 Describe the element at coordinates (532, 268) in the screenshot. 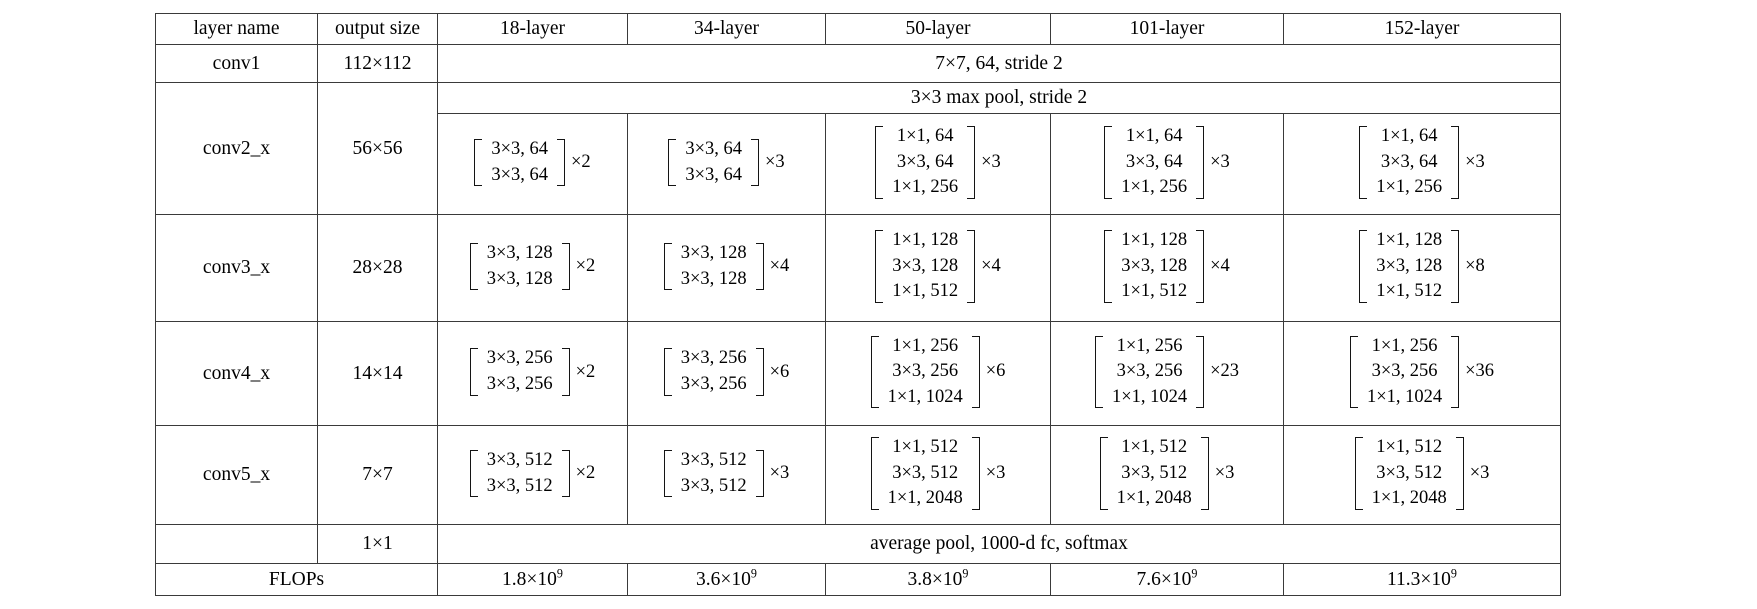

I see `conv3-18-layer-cell: 3×3, 128 3×3, 128 ×2` at that location.